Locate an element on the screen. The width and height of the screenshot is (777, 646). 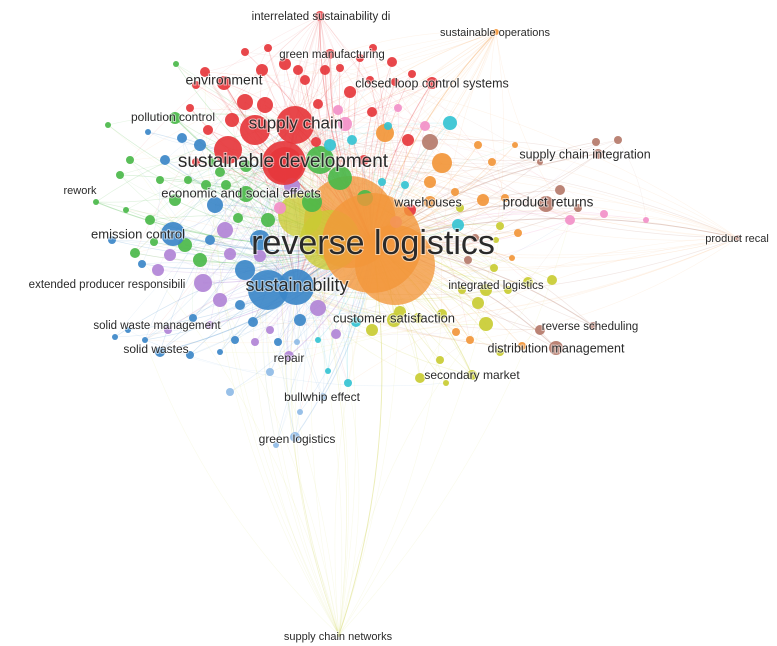
label-closed-loop-control-systems: closed loop control systems is located at coordinates (432, 83).